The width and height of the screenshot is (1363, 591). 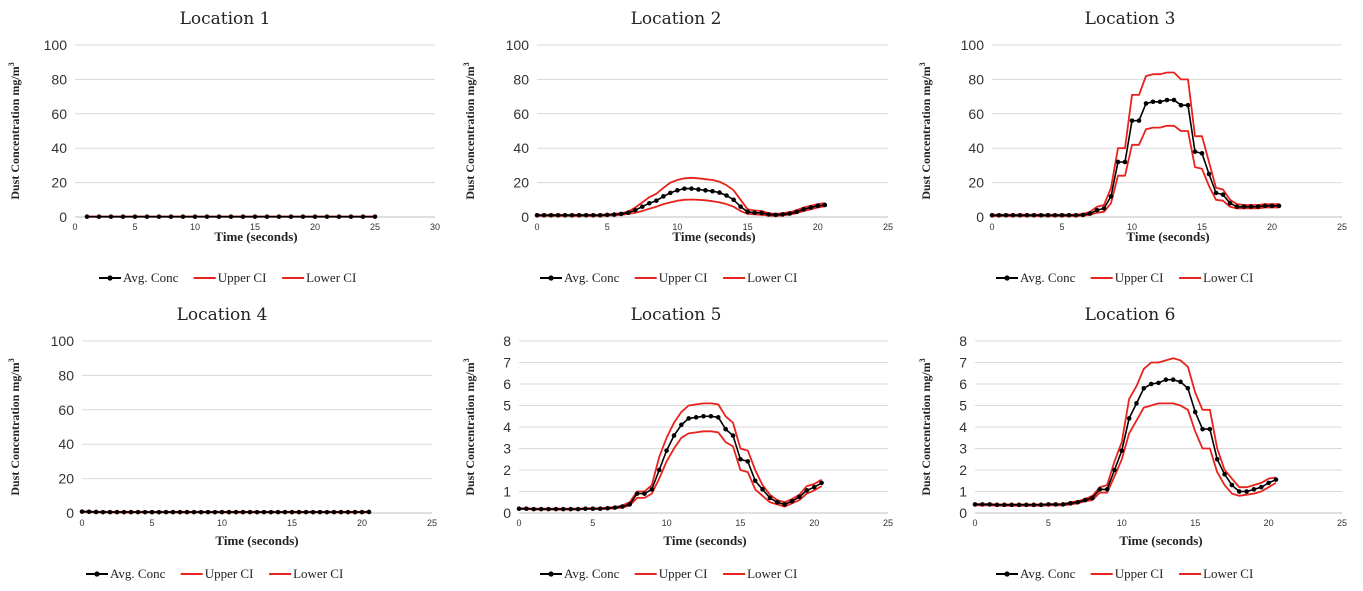 I want to click on y-tick-label: 0, so click(x=507, y=513).